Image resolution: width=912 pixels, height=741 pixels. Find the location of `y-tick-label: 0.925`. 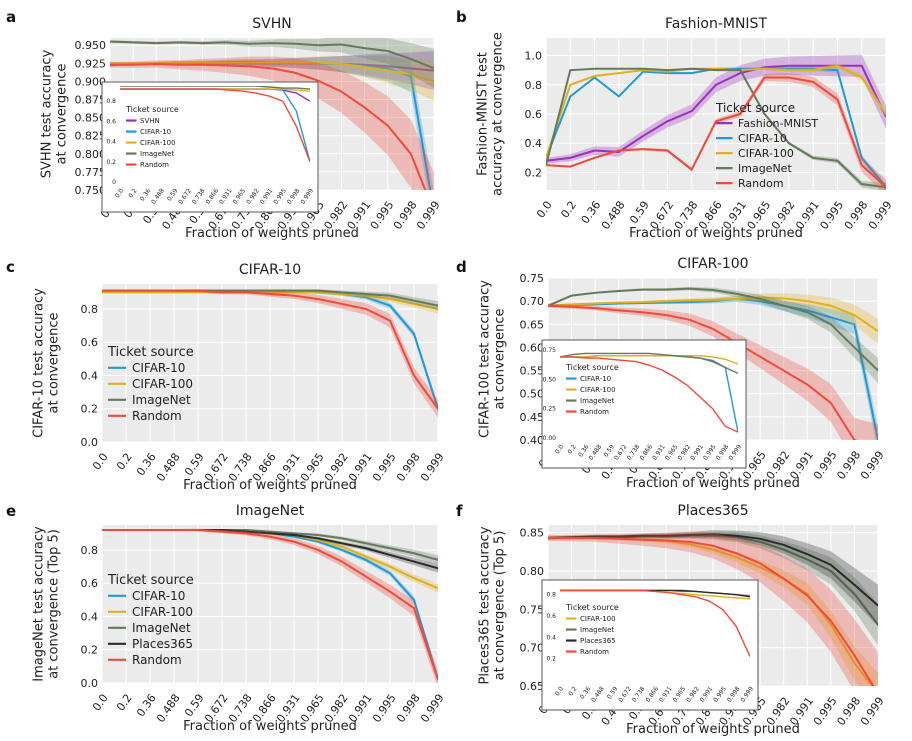

y-tick-label: 0.925 is located at coordinates (91, 63).